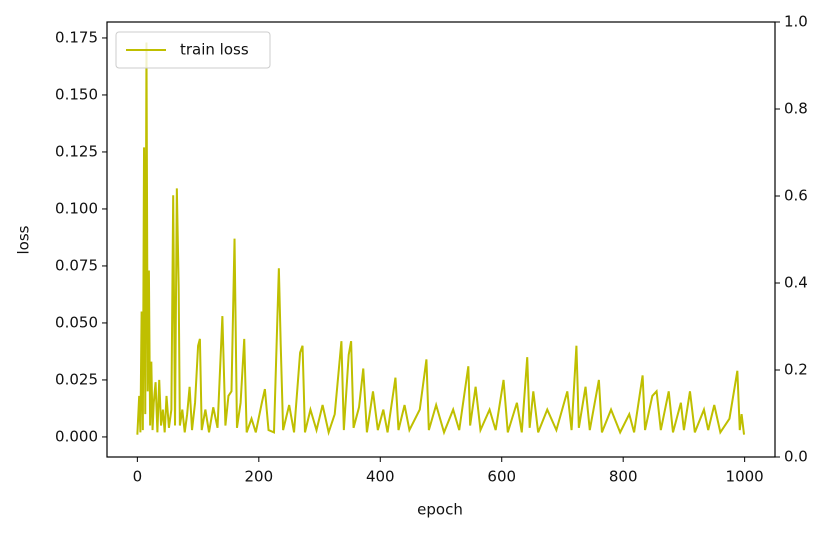 Image resolution: width=830 pixels, height=535 pixels. Describe the element at coordinates (76, 37) in the screenshot. I see `y-tick-label: 0.175` at that location.